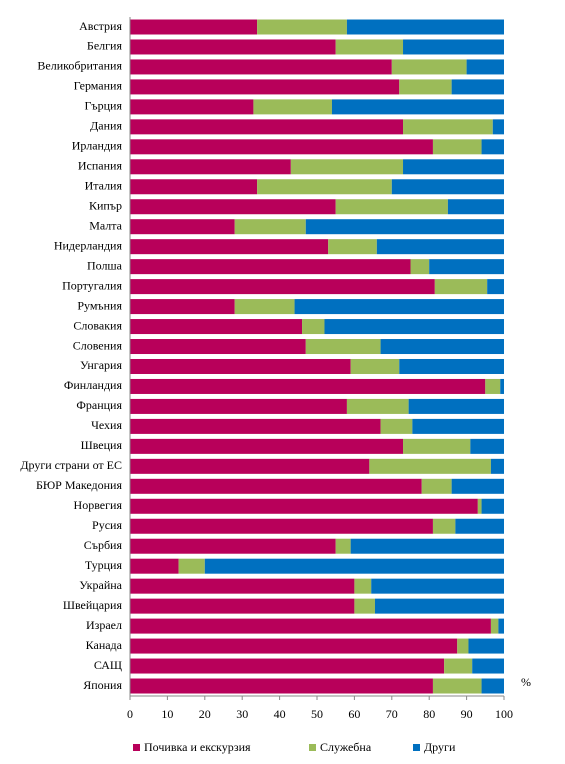 The width and height of the screenshot is (565, 764). I want to click on y-tick-label: Великобритания, so click(79, 66).